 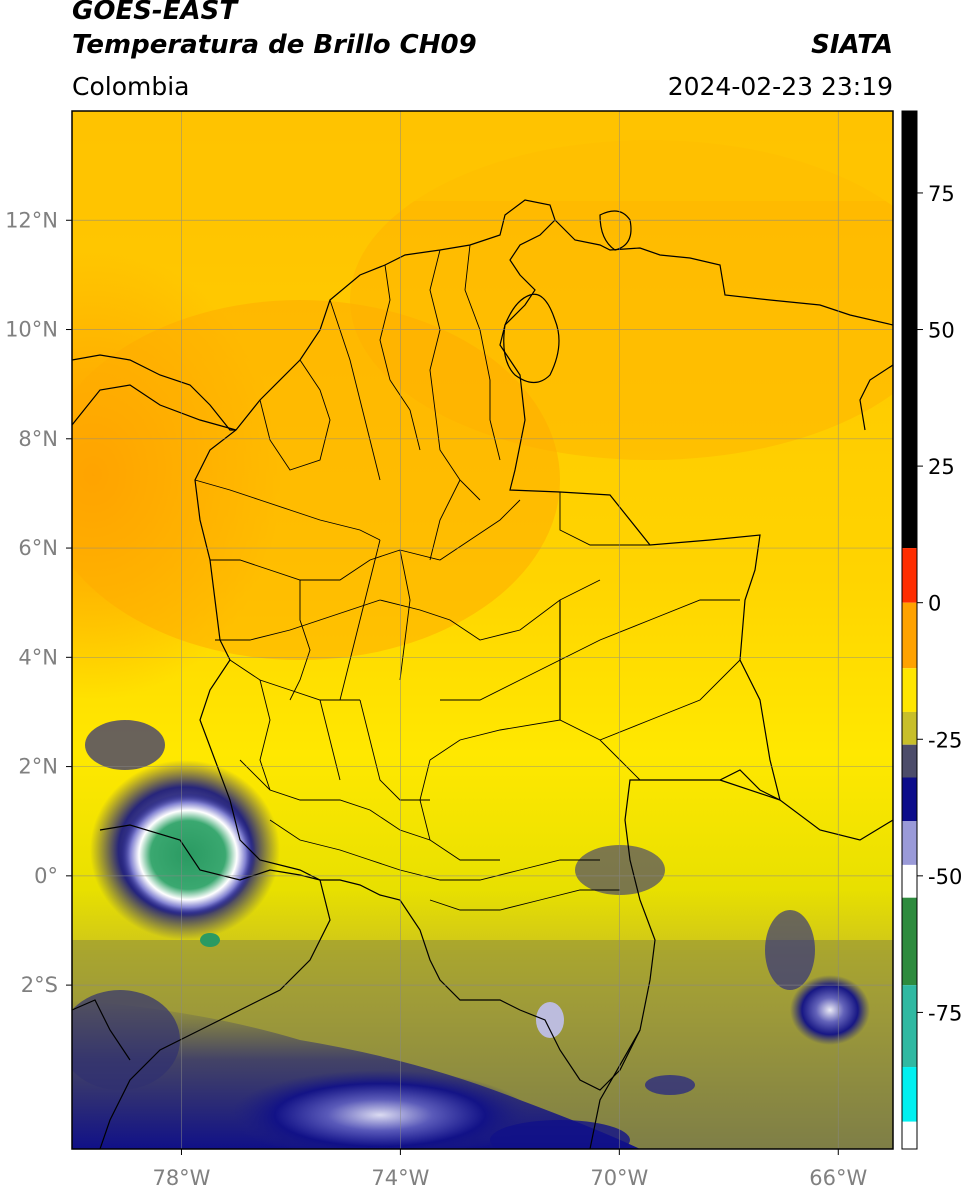 I want to click on colorbar-tick-label: -50, so click(x=945, y=877).